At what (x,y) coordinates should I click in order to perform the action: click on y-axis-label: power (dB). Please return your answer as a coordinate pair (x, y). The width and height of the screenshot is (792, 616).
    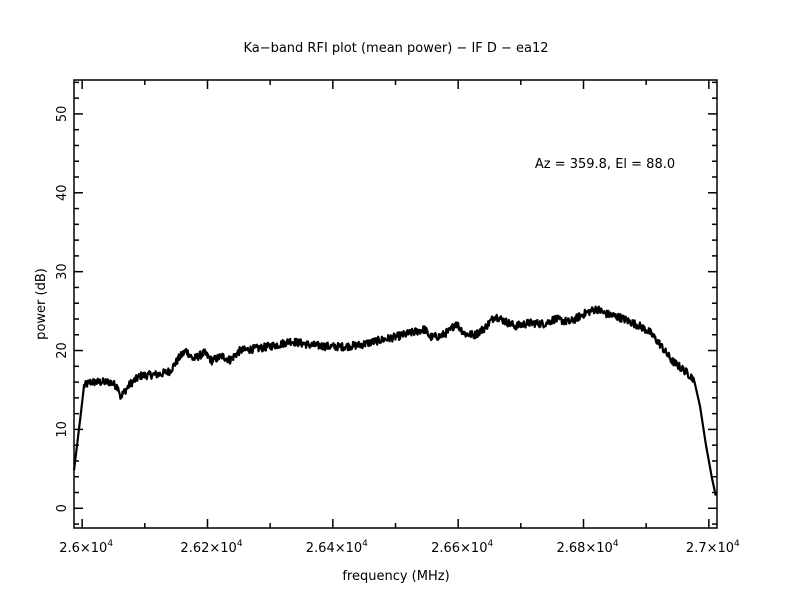
    Looking at the image, I should click on (41, 304).